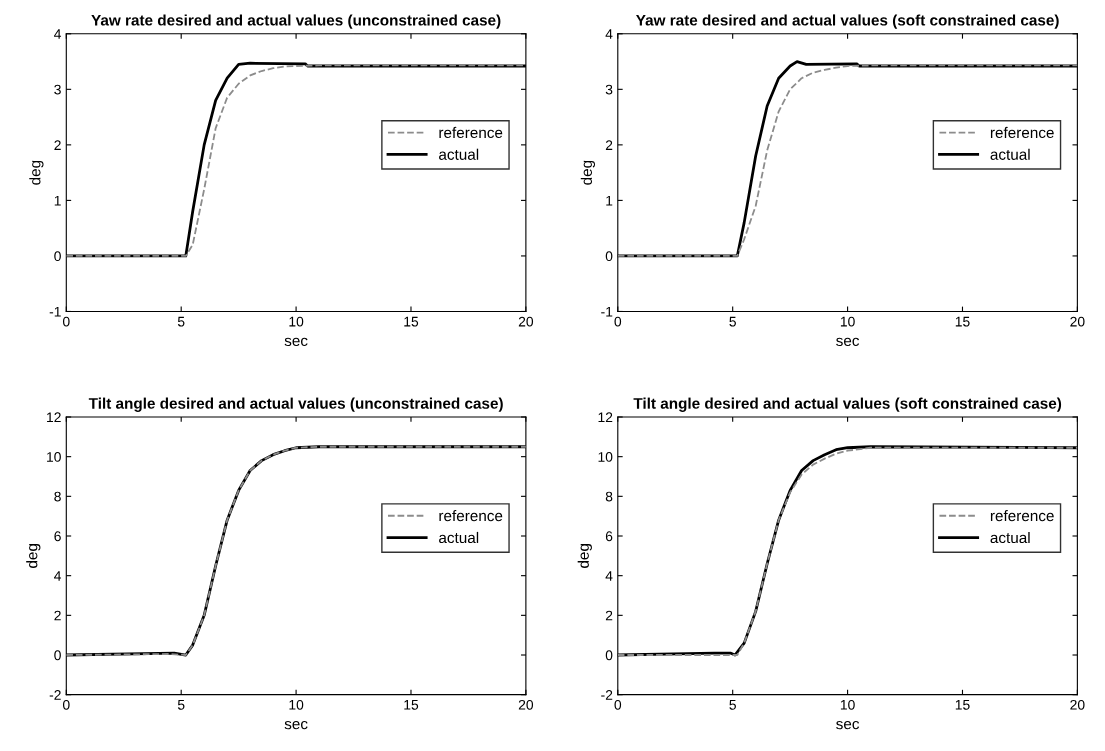 This screenshot has width=1105, height=751. What do you see at coordinates (847, 21) in the screenshot?
I see `chart-title: Yaw rate desired and actual values (soft constrained case)` at bounding box center [847, 21].